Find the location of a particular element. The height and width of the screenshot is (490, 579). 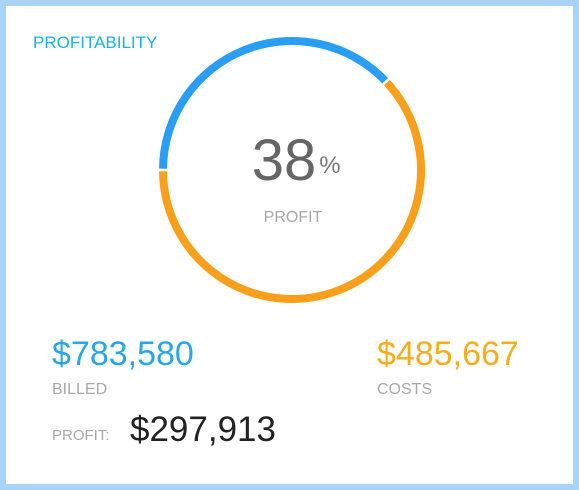

widget-title: PROFITABILITY is located at coordinates (95, 42).